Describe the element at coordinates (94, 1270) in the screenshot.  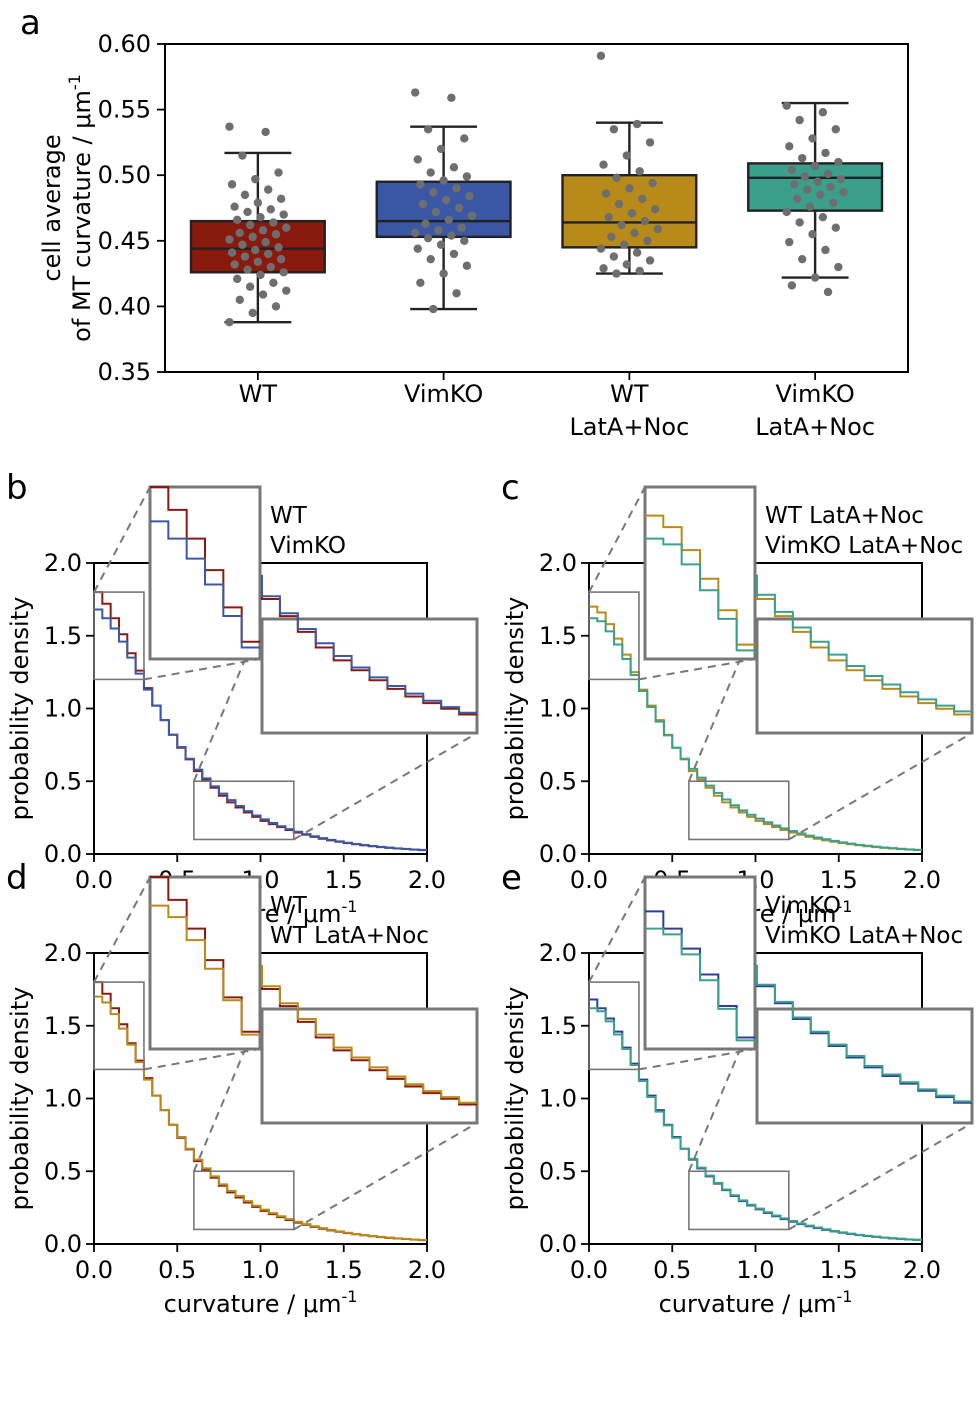
I see `x-tick-label: 0.0` at that location.